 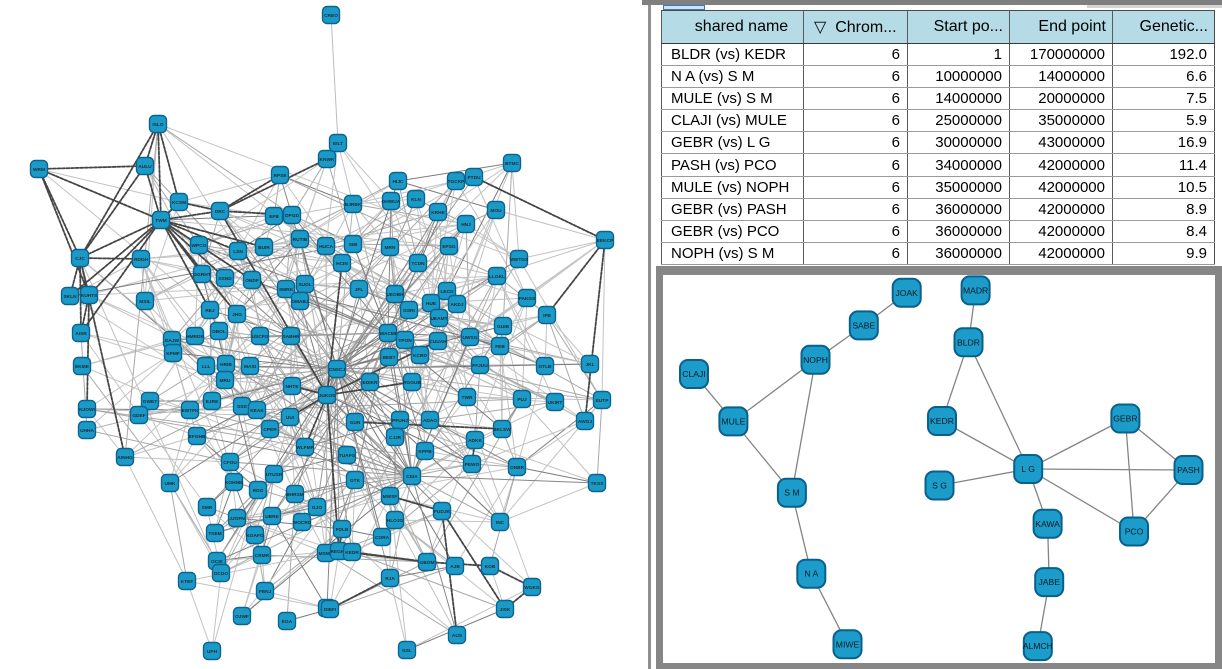 I want to click on svg-text: N A, so click(x=811, y=574).